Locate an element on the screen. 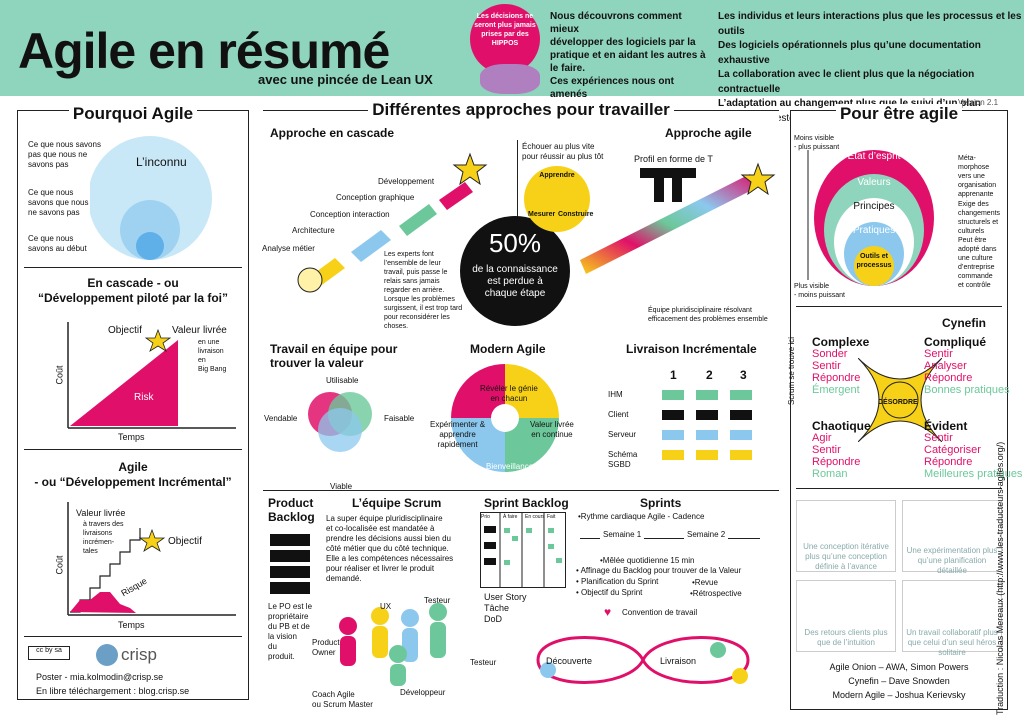 This screenshot has width=1024, height=724. knowledge-circles is located at coordinates (151, 198).